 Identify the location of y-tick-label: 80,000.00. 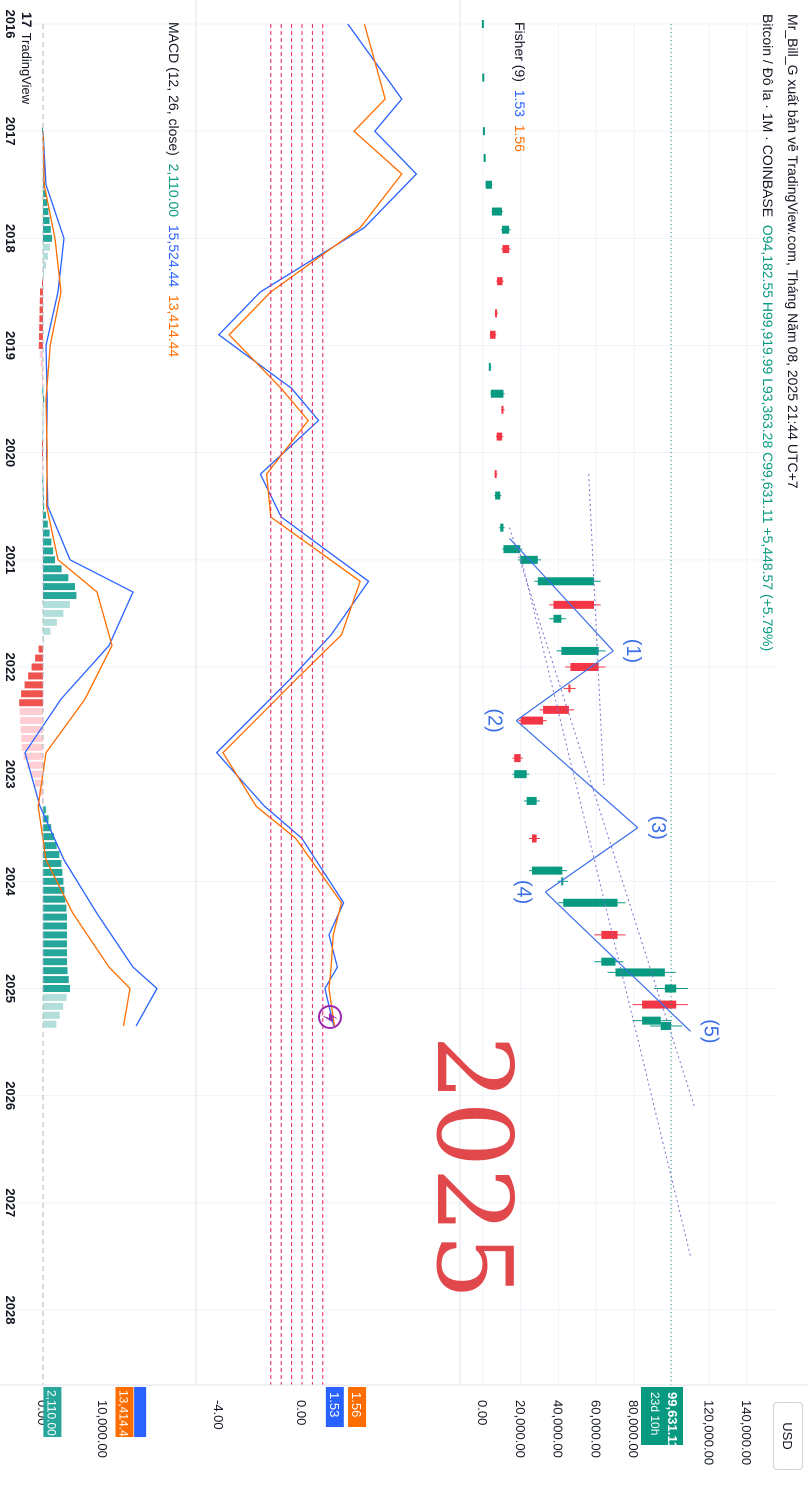
(633, 1429).